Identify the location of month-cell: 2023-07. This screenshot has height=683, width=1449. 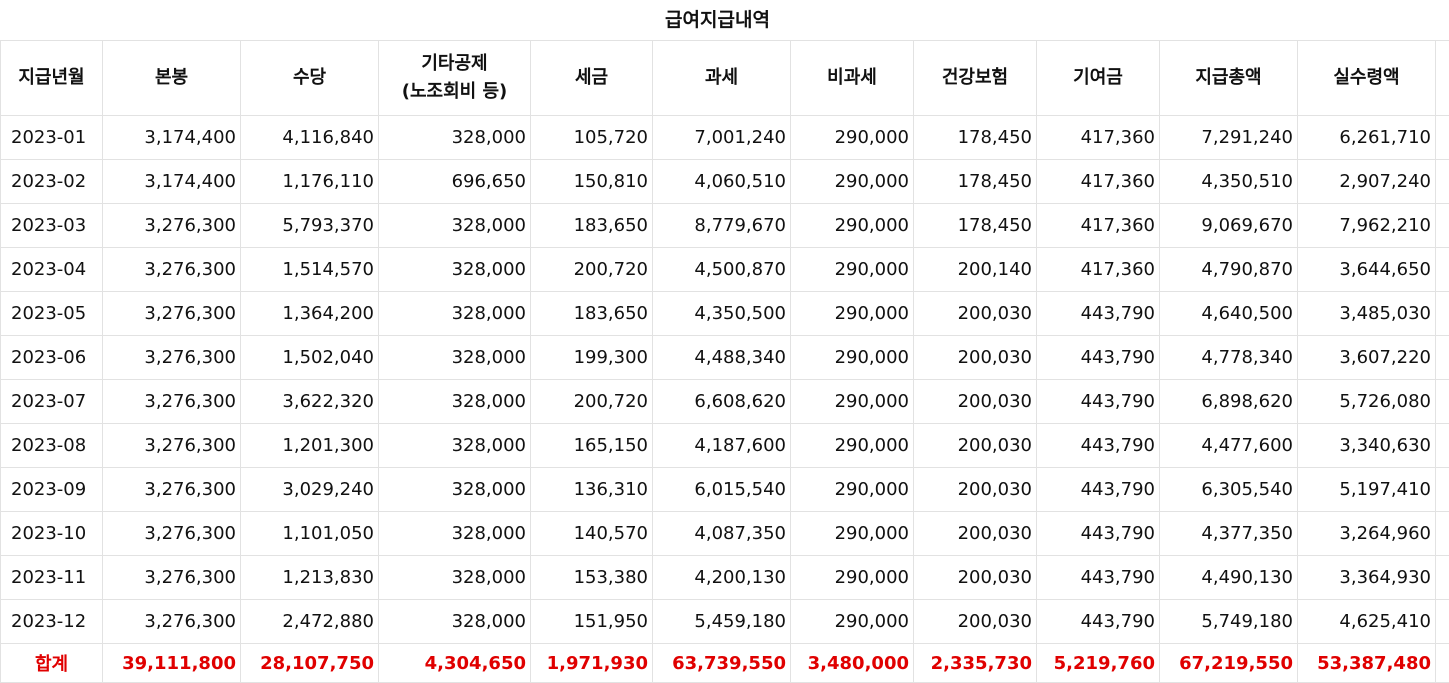
(51, 401).